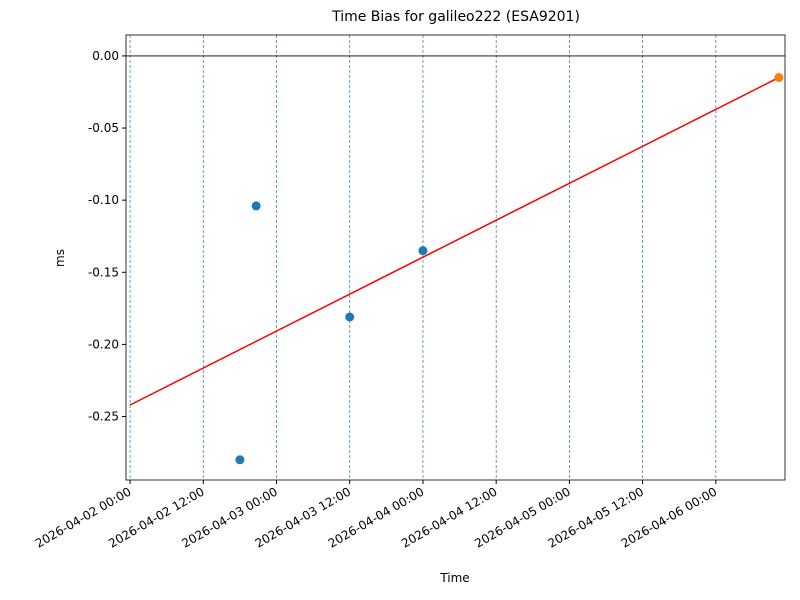 Image resolution: width=800 pixels, height=600 pixels. Describe the element at coordinates (103, 344) in the screenshot. I see `y-tick-label: -0.20` at that location.